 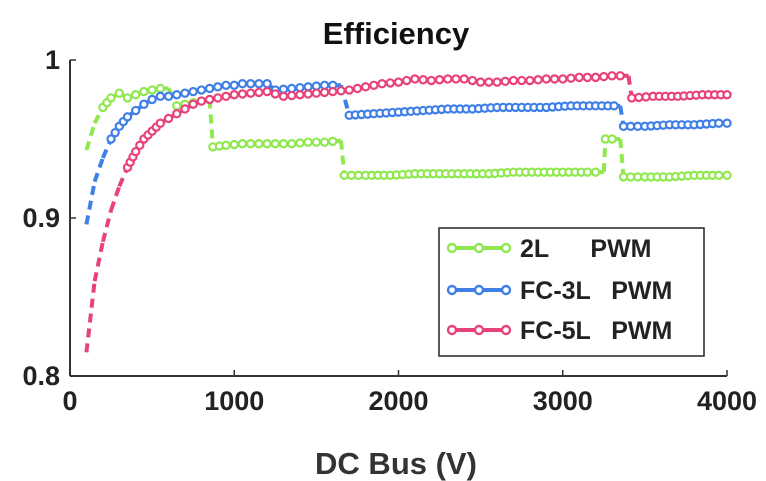 What do you see at coordinates (398, 401) in the screenshot?
I see `x-tick-label: 2000` at bounding box center [398, 401].